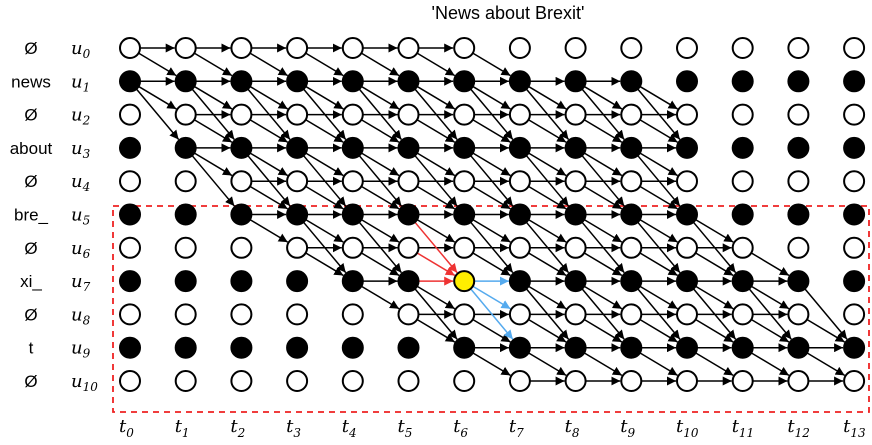  I want to click on row-token-label: xi_, so click(31, 281).